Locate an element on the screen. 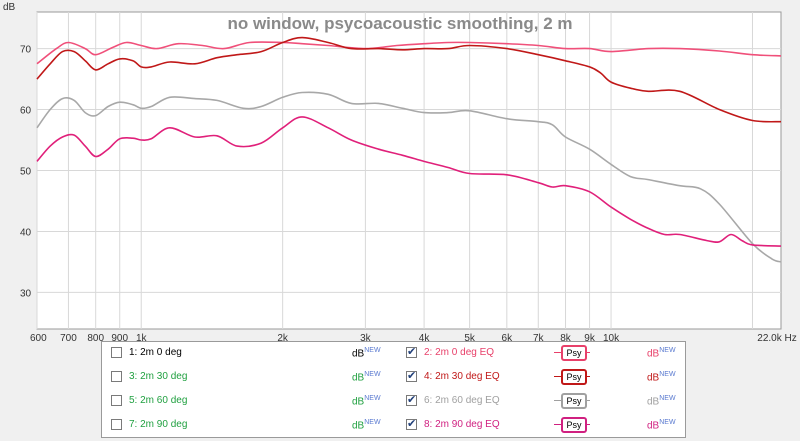 The height and width of the screenshot is (441, 800). x-tick-label: 1k is located at coordinates (142, 337).